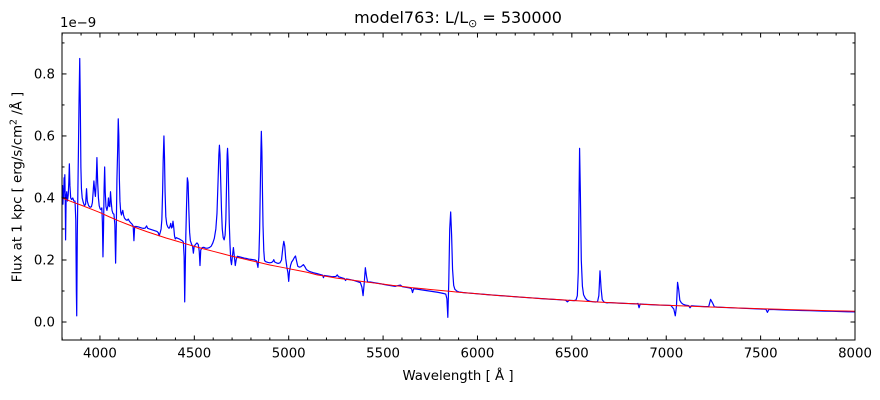 This screenshot has height=400, width=880. What do you see at coordinates (411, 17) in the screenshot?
I see `plot-title-text: model763: L/L` at bounding box center [411, 17].